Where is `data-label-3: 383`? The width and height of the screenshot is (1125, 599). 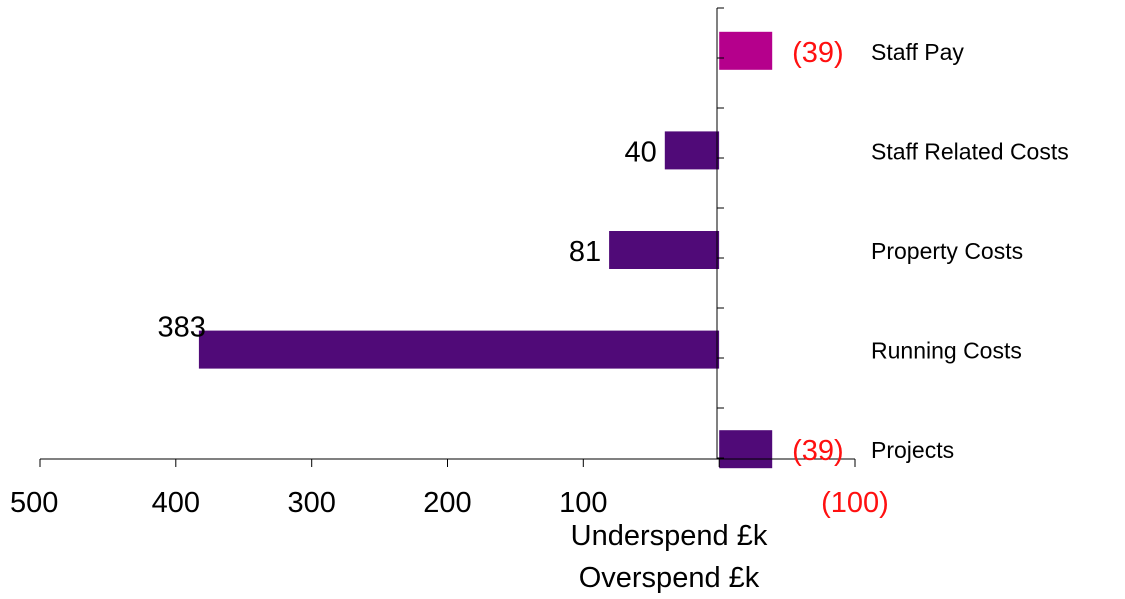
data-label-3: 383 is located at coordinates (182, 328).